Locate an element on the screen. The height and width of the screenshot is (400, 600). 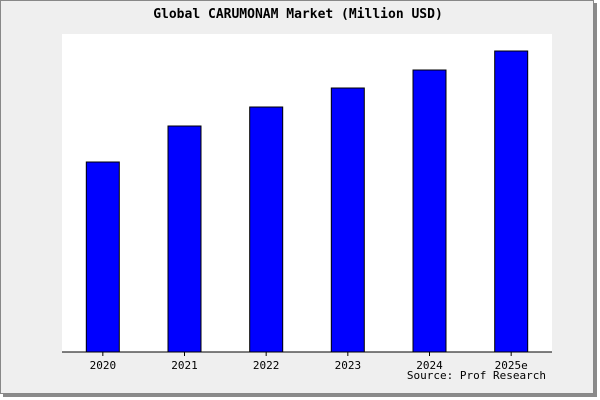
bar-2022 is located at coordinates (266, 229).